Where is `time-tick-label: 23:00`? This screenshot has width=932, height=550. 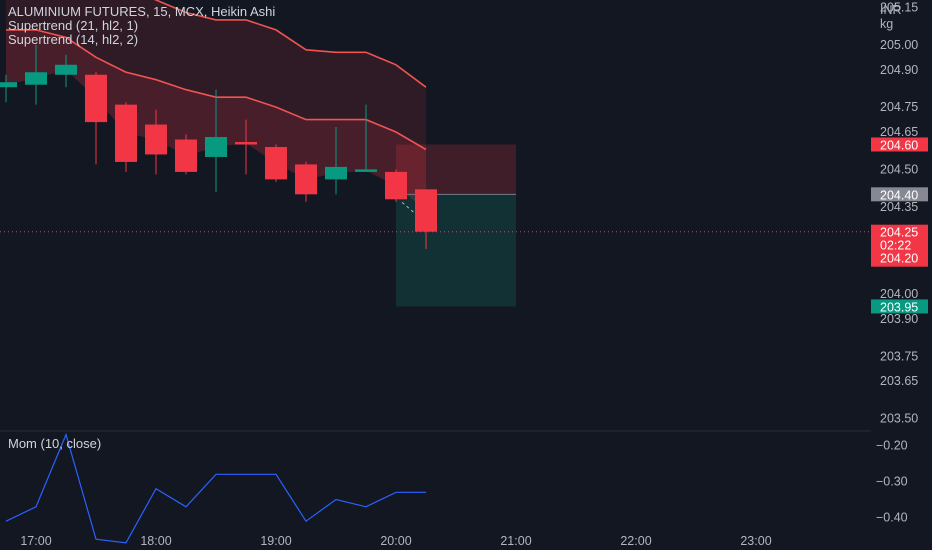
time-tick-label: 23:00 is located at coordinates (755, 541).